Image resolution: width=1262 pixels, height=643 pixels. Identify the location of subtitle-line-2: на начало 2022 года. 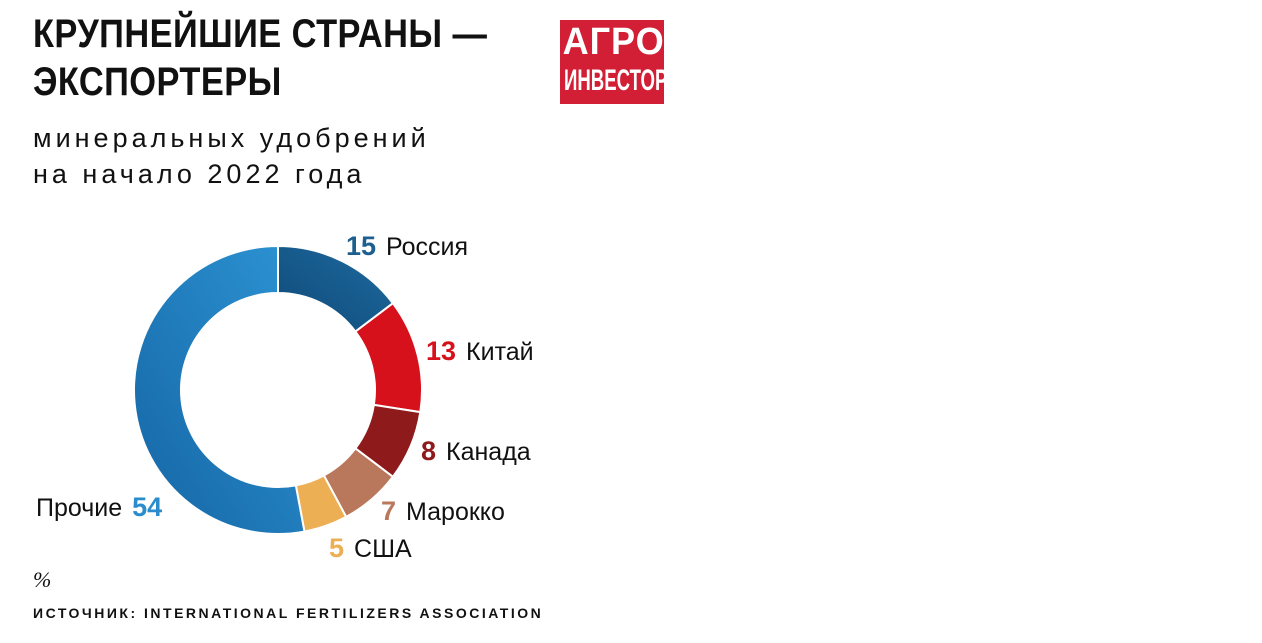
(199, 174).